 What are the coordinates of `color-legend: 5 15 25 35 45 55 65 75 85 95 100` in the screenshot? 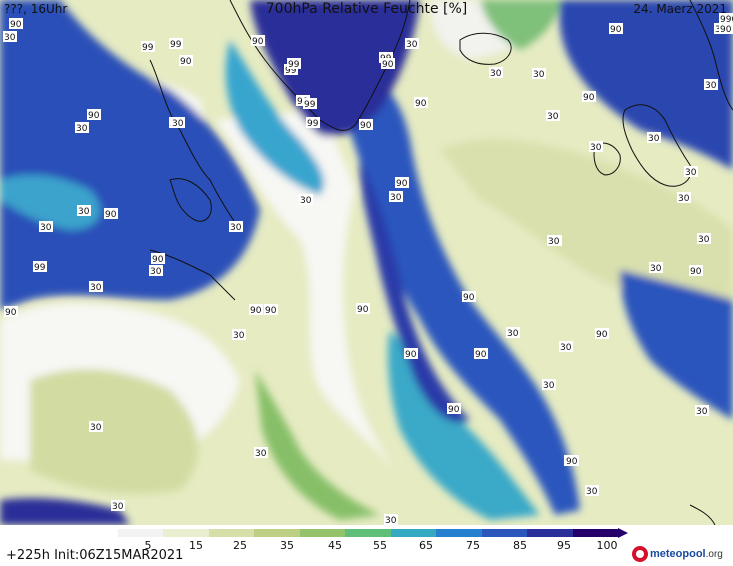 It's located at (366, 545).